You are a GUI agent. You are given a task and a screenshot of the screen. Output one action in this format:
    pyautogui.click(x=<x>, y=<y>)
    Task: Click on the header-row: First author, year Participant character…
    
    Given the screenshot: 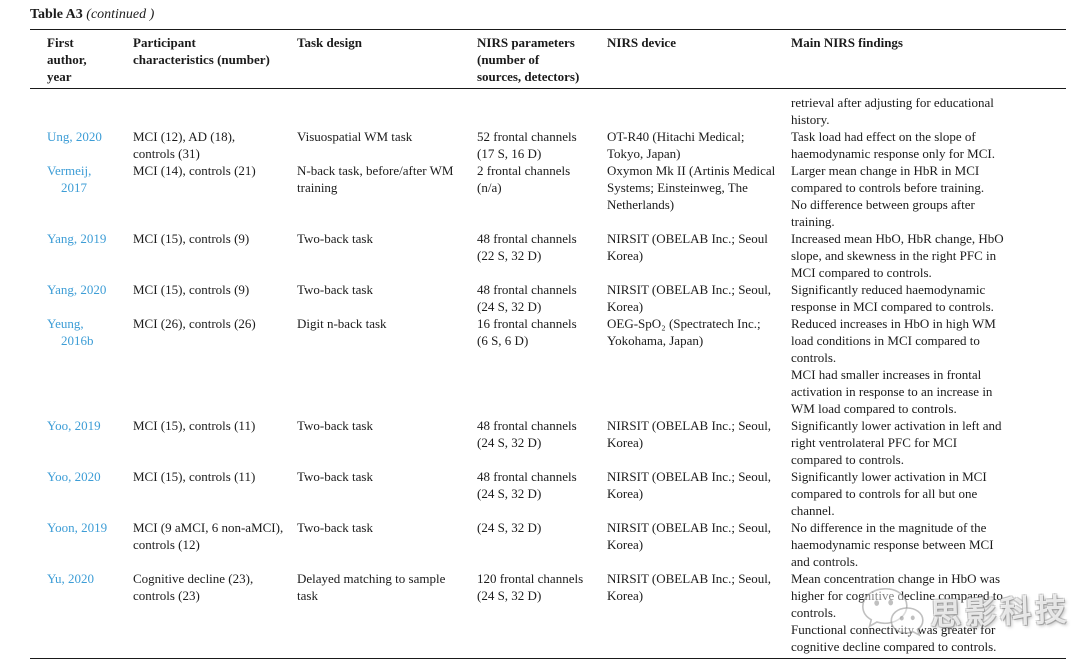 What is the action you would take?
    pyautogui.click(x=548, y=59)
    